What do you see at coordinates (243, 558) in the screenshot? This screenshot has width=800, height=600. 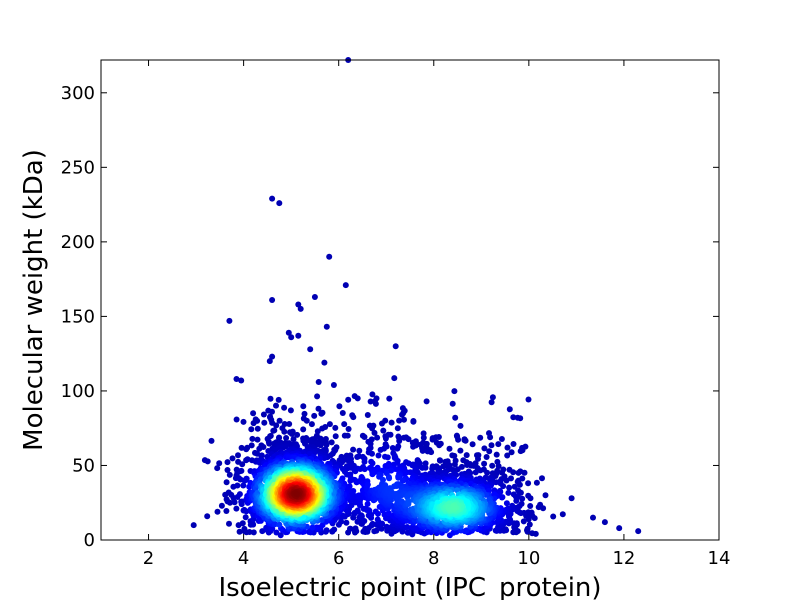 I see `x-tick-label: 4` at bounding box center [243, 558].